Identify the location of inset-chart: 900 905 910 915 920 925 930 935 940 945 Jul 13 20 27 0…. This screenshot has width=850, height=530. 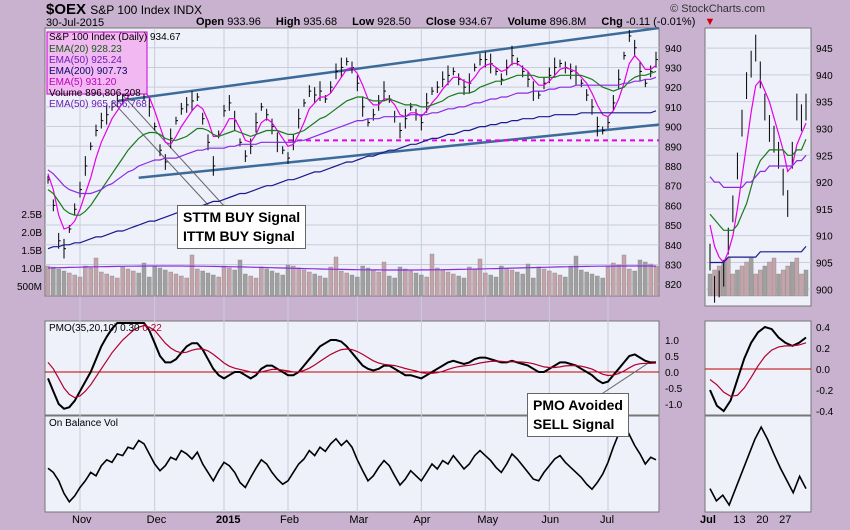
(767, 280).